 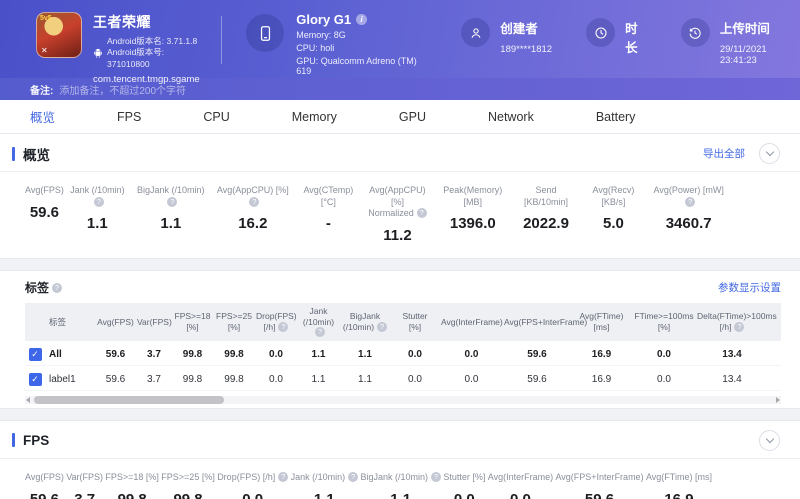 I want to click on upload-time-block: 上传时间 29/11/2021 23:41:23, so click(x=740, y=42).